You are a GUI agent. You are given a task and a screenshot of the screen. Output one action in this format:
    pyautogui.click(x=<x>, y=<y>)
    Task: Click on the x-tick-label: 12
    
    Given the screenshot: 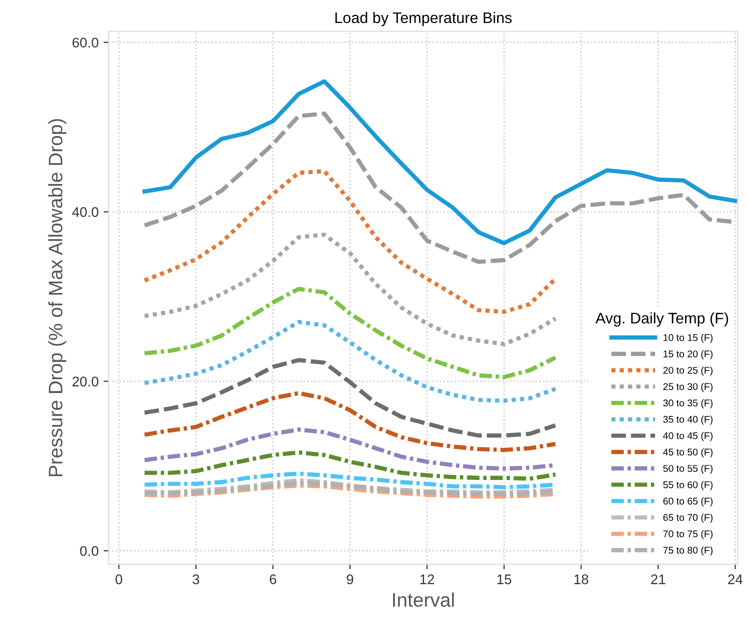 What is the action you would take?
    pyautogui.click(x=427, y=579)
    